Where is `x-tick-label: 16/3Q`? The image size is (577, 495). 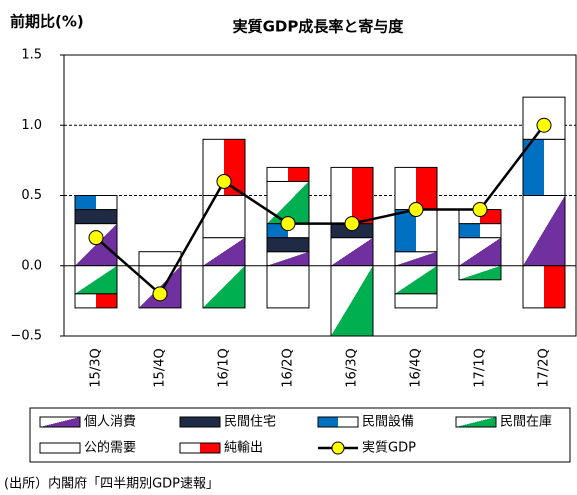
x-tick-label: 16/3Q is located at coordinates (352, 367).